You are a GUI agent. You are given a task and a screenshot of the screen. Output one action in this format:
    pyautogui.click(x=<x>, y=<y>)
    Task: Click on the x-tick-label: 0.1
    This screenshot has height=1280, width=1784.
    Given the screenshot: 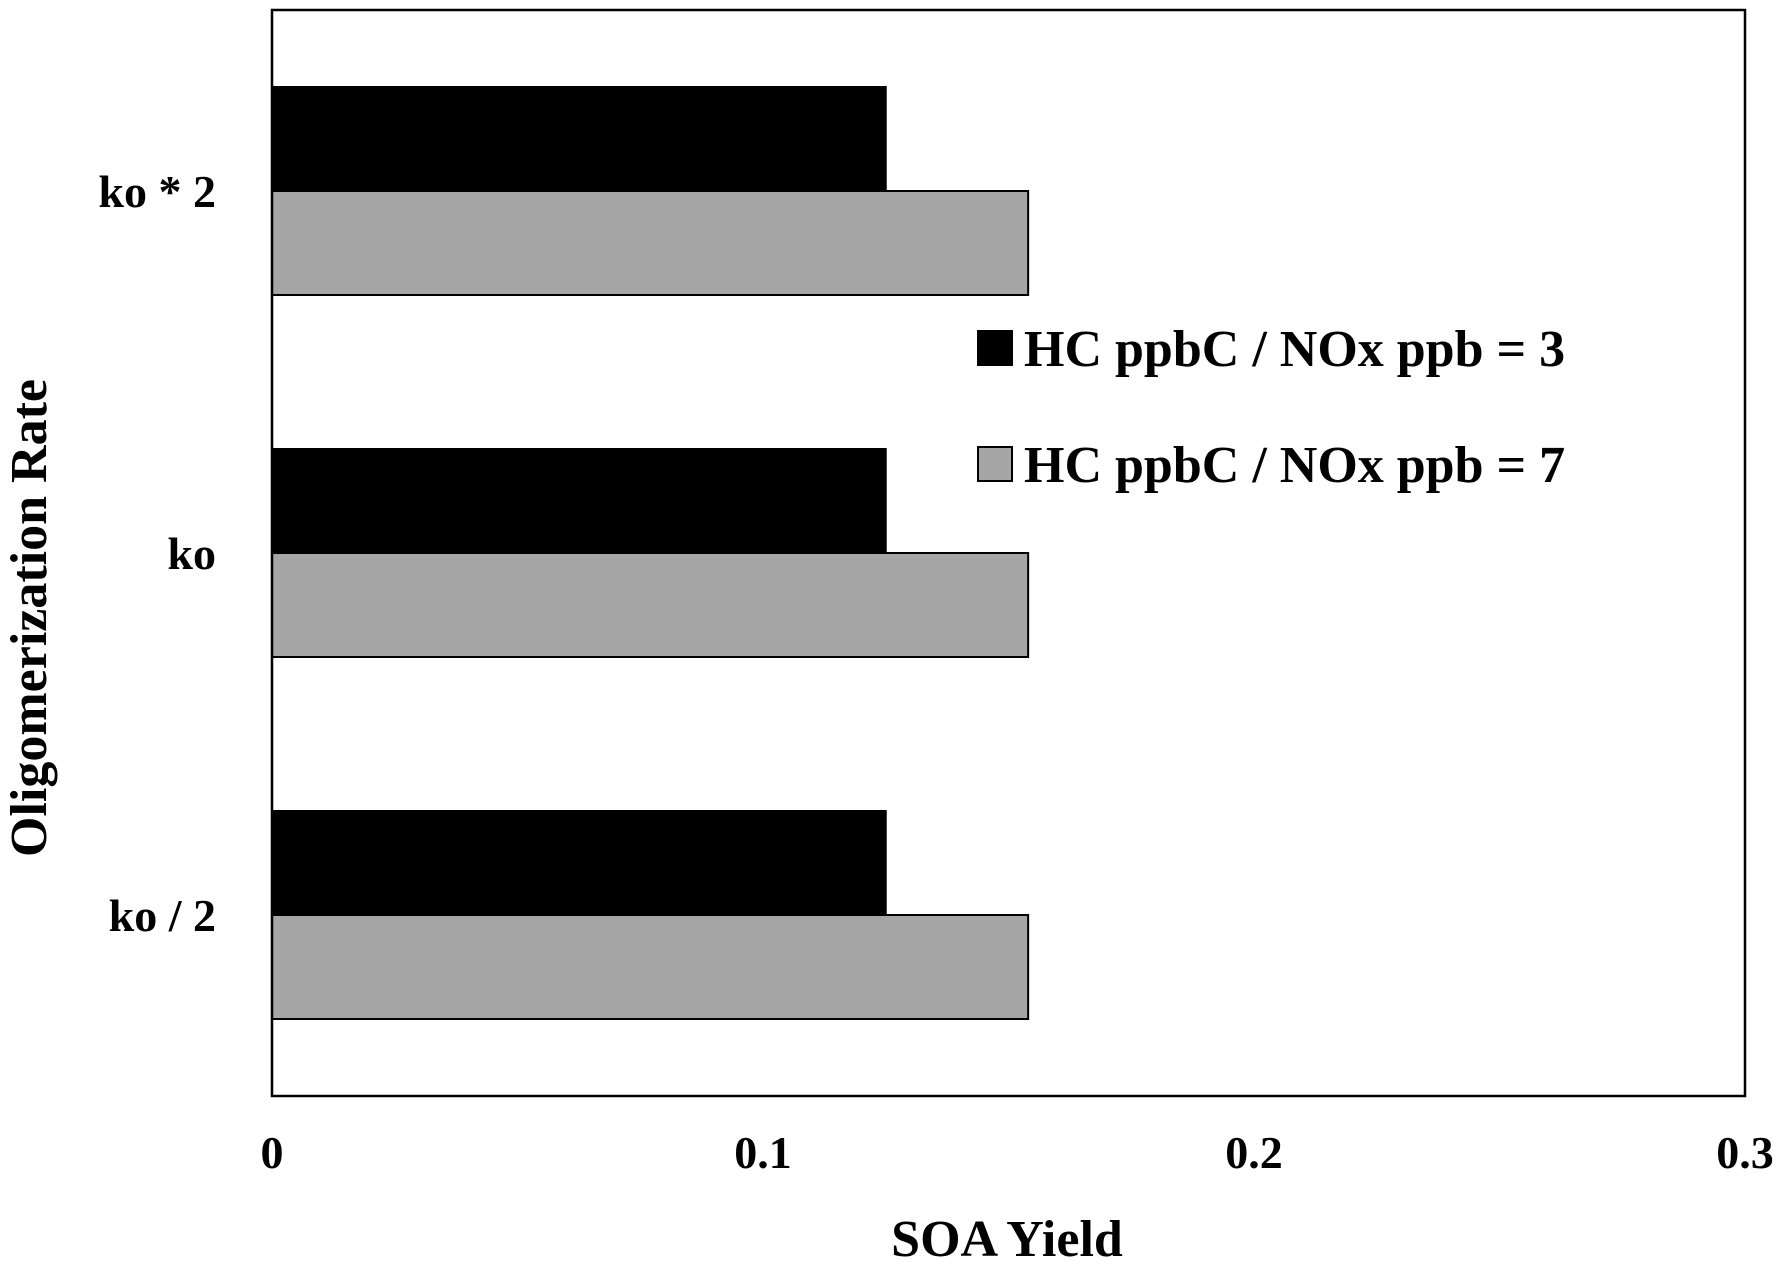 What is the action you would take?
    pyautogui.click(x=763, y=1152)
    